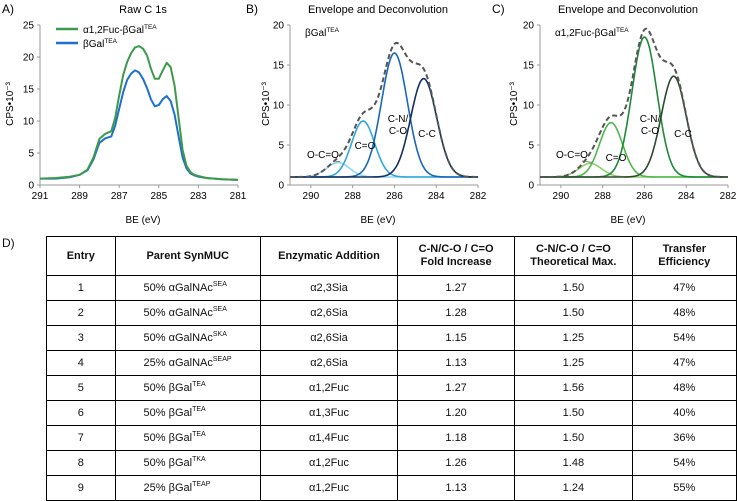 Image resolution: width=737 pixels, height=501 pixels. I want to click on cell-entry: 6, so click(81, 413).